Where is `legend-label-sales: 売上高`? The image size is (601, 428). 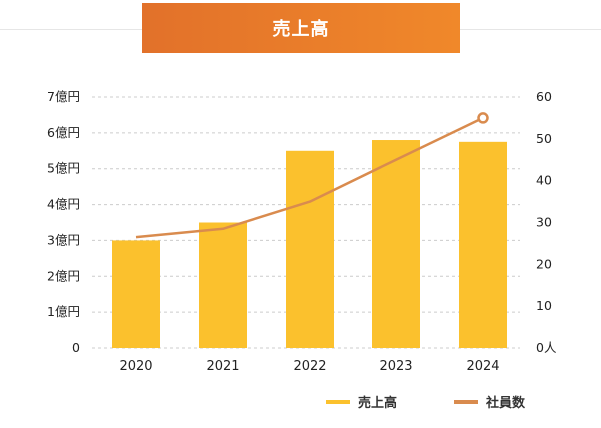 legend-label-sales: 売上高 is located at coordinates (378, 403).